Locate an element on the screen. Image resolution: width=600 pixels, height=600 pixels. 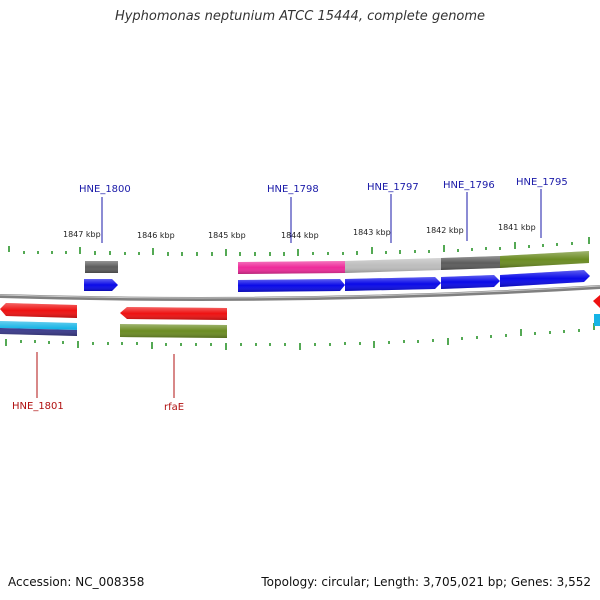
kbp-label-1846: 1846 kbp is located at coordinates (156, 235).